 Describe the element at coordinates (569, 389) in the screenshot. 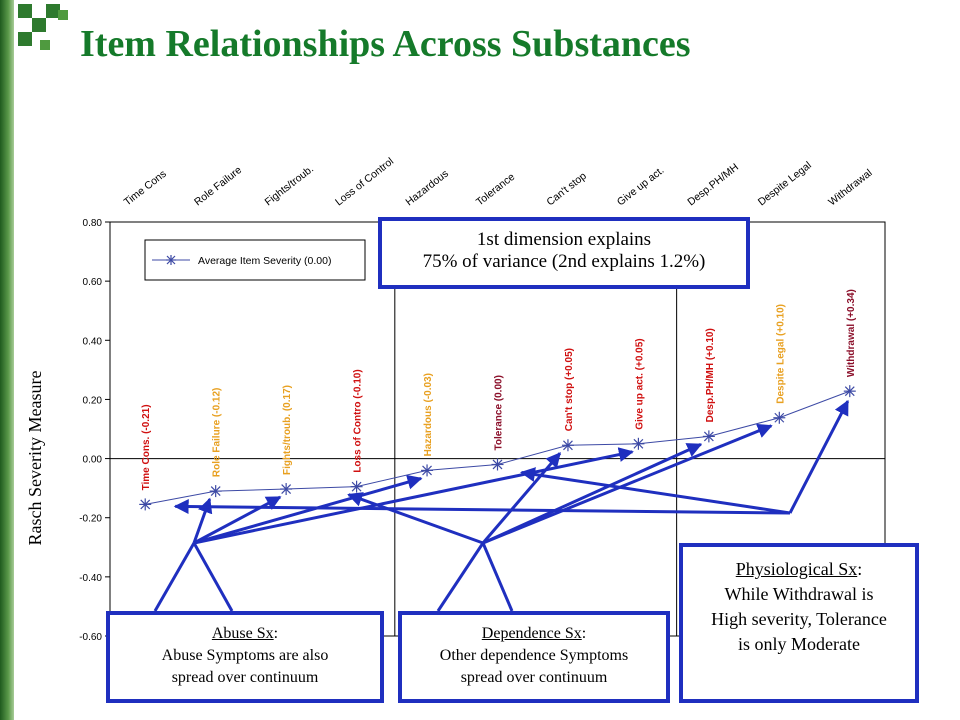

I see `data-label: Can't stop (+0.05)` at that location.